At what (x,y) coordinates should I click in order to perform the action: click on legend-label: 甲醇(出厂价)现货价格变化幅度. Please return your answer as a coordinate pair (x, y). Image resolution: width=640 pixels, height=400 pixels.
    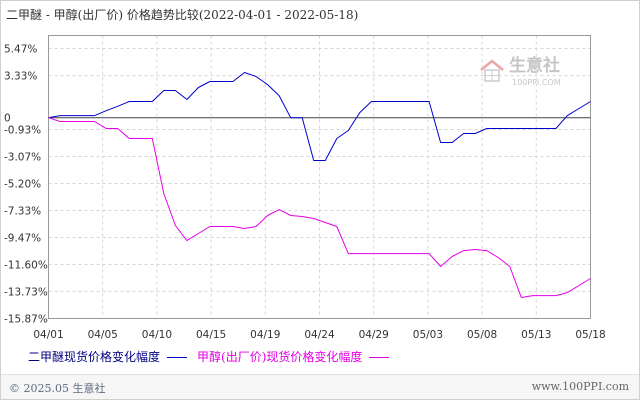
    Looking at the image, I should click on (280, 357).